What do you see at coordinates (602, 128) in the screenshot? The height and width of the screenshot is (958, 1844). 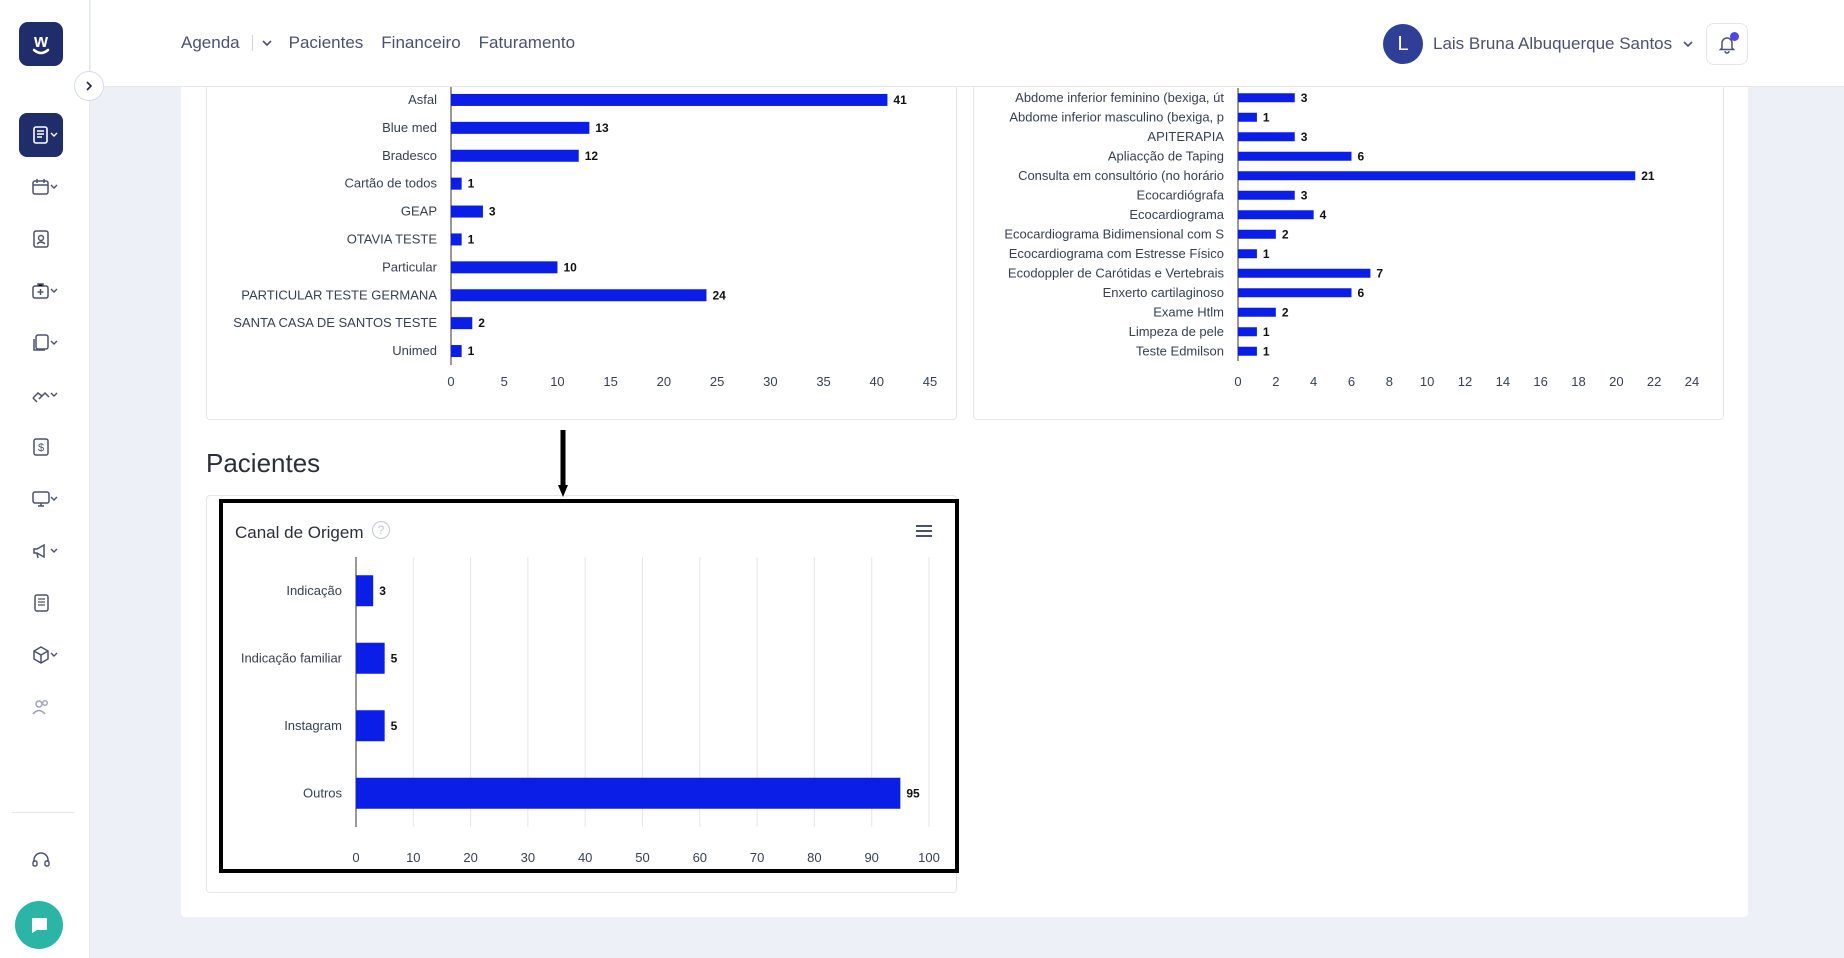 I see `data-label: 13` at bounding box center [602, 128].